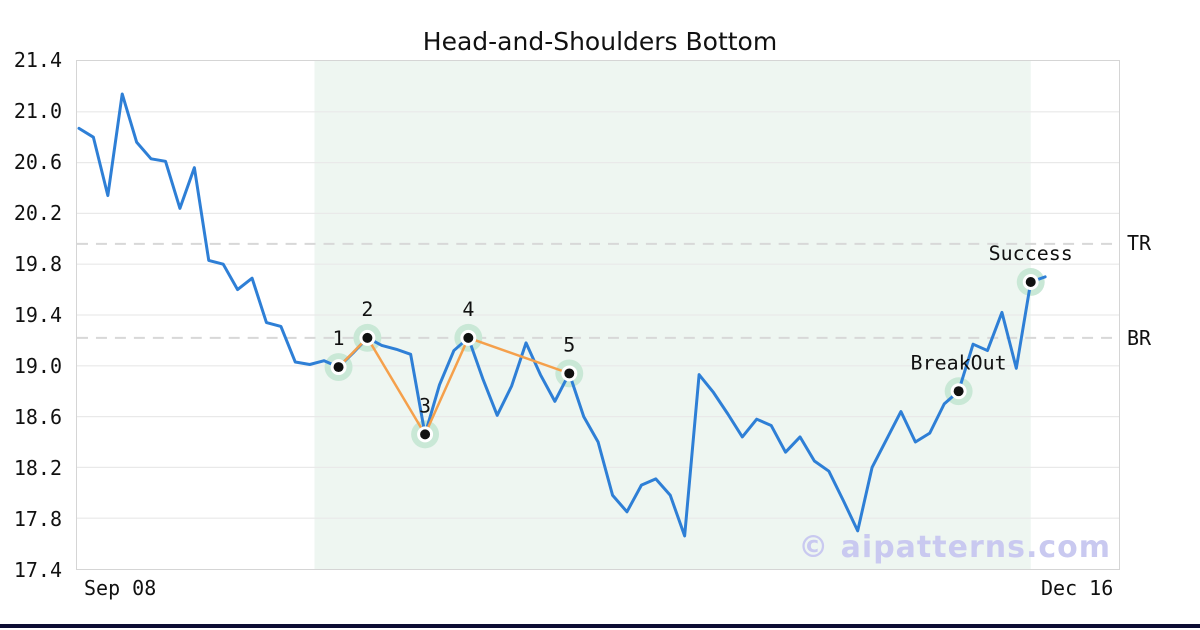 The image size is (1200, 630). I want to click on br-level-label: BR, so click(1139, 338).